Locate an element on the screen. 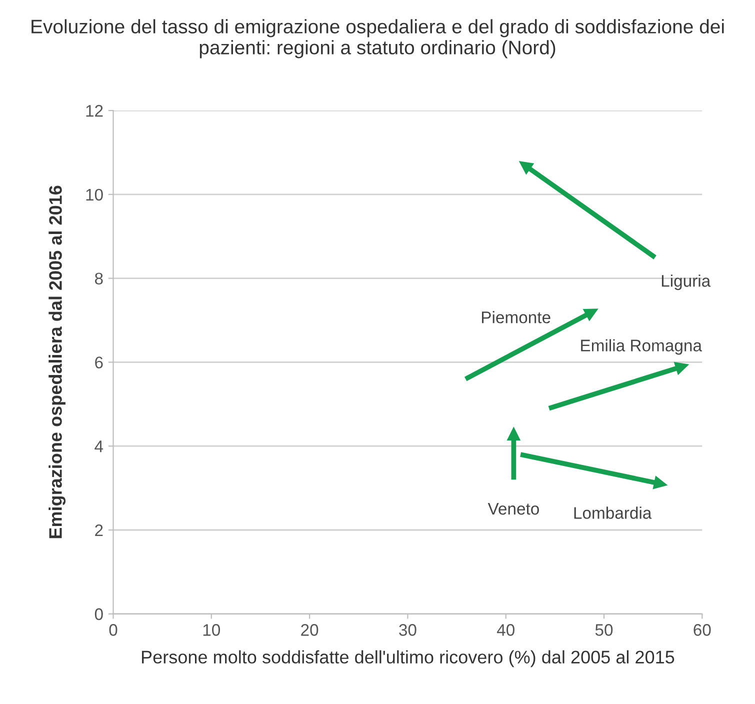 The image size is (755, 704). x-tick-label: 60 is located at coordinates (702, 630).